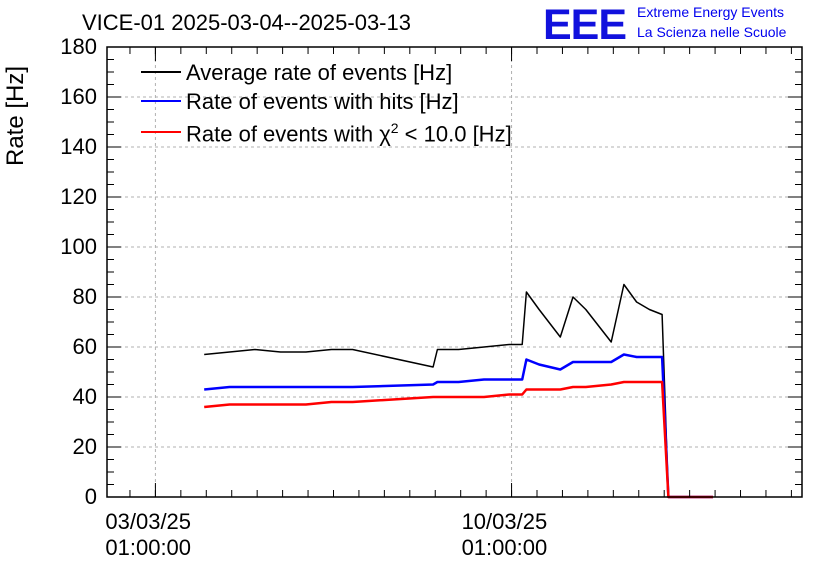 Image resolution: width=836 pixels, height=572 pixels. What do you see at coordinates (78, 46) in the screenshot?
I see `y-tick-label: 180` at bounding box center [78, 46].